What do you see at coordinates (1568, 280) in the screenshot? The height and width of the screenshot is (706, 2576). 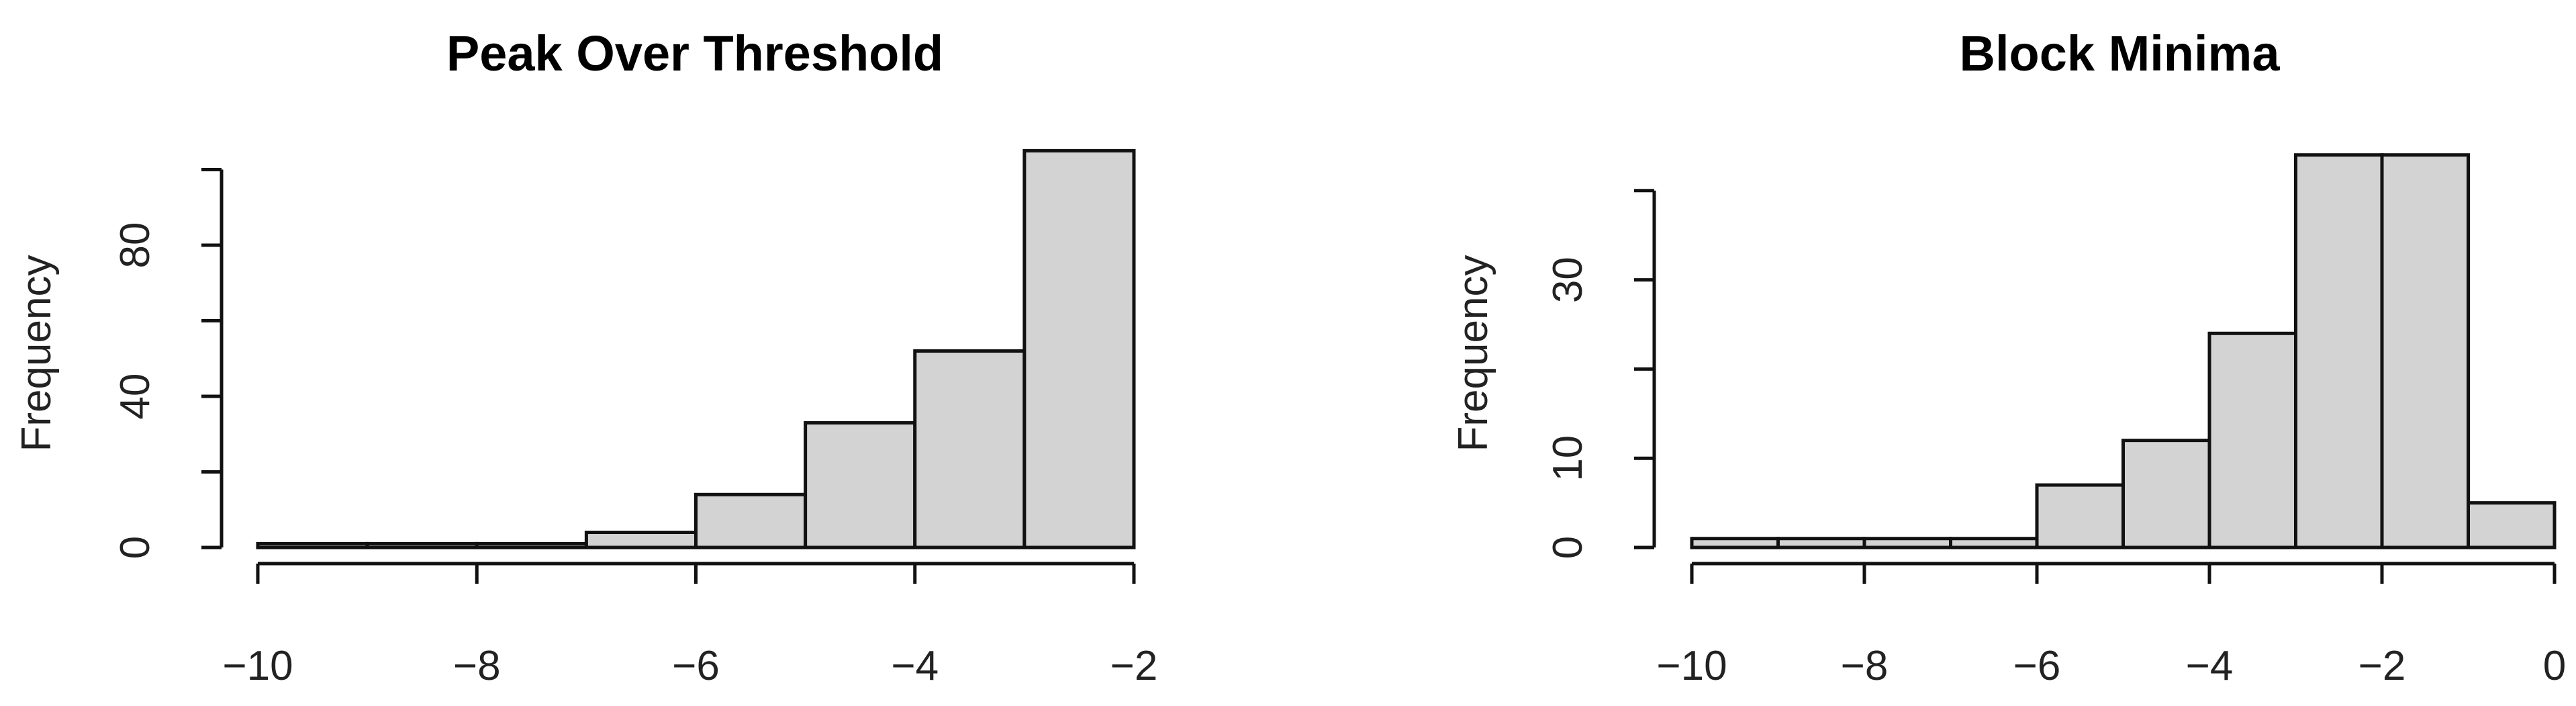 I see `y-tick-label: 30` at bounding box center [1568, 280].